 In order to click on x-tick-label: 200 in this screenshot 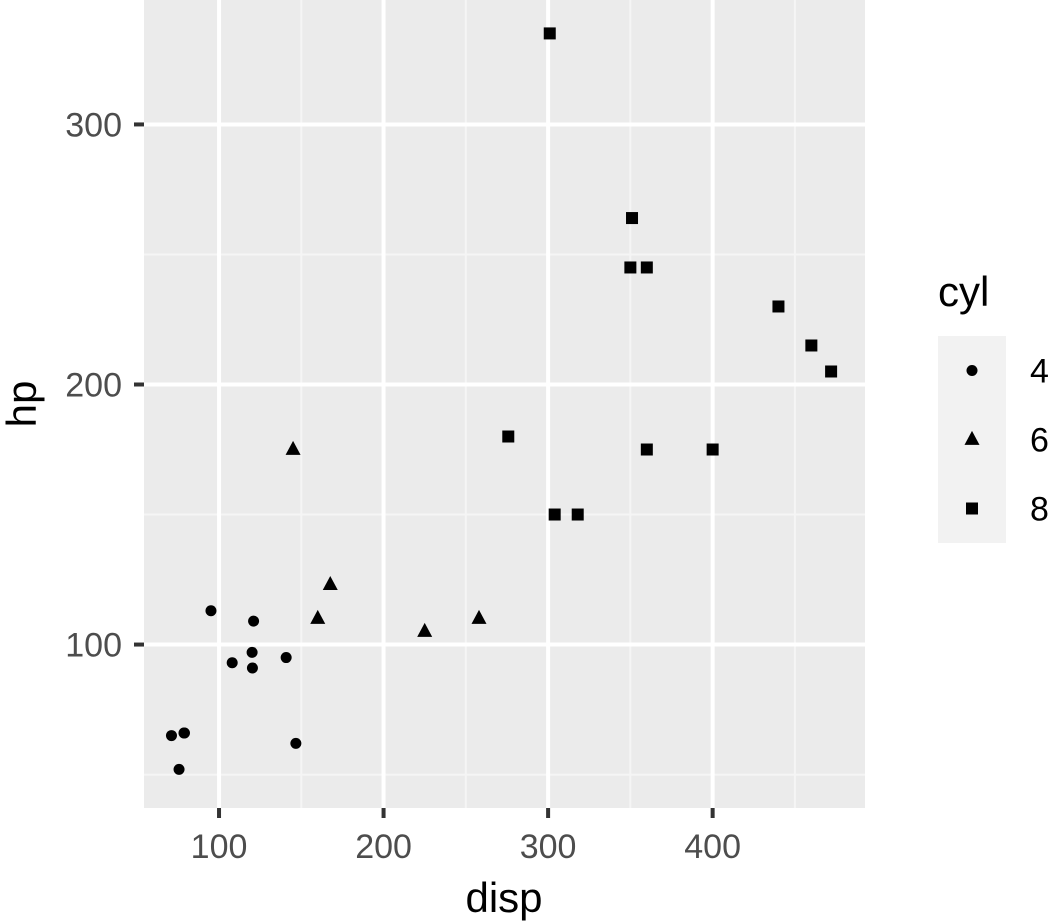, I will do `click(383, 847)`.